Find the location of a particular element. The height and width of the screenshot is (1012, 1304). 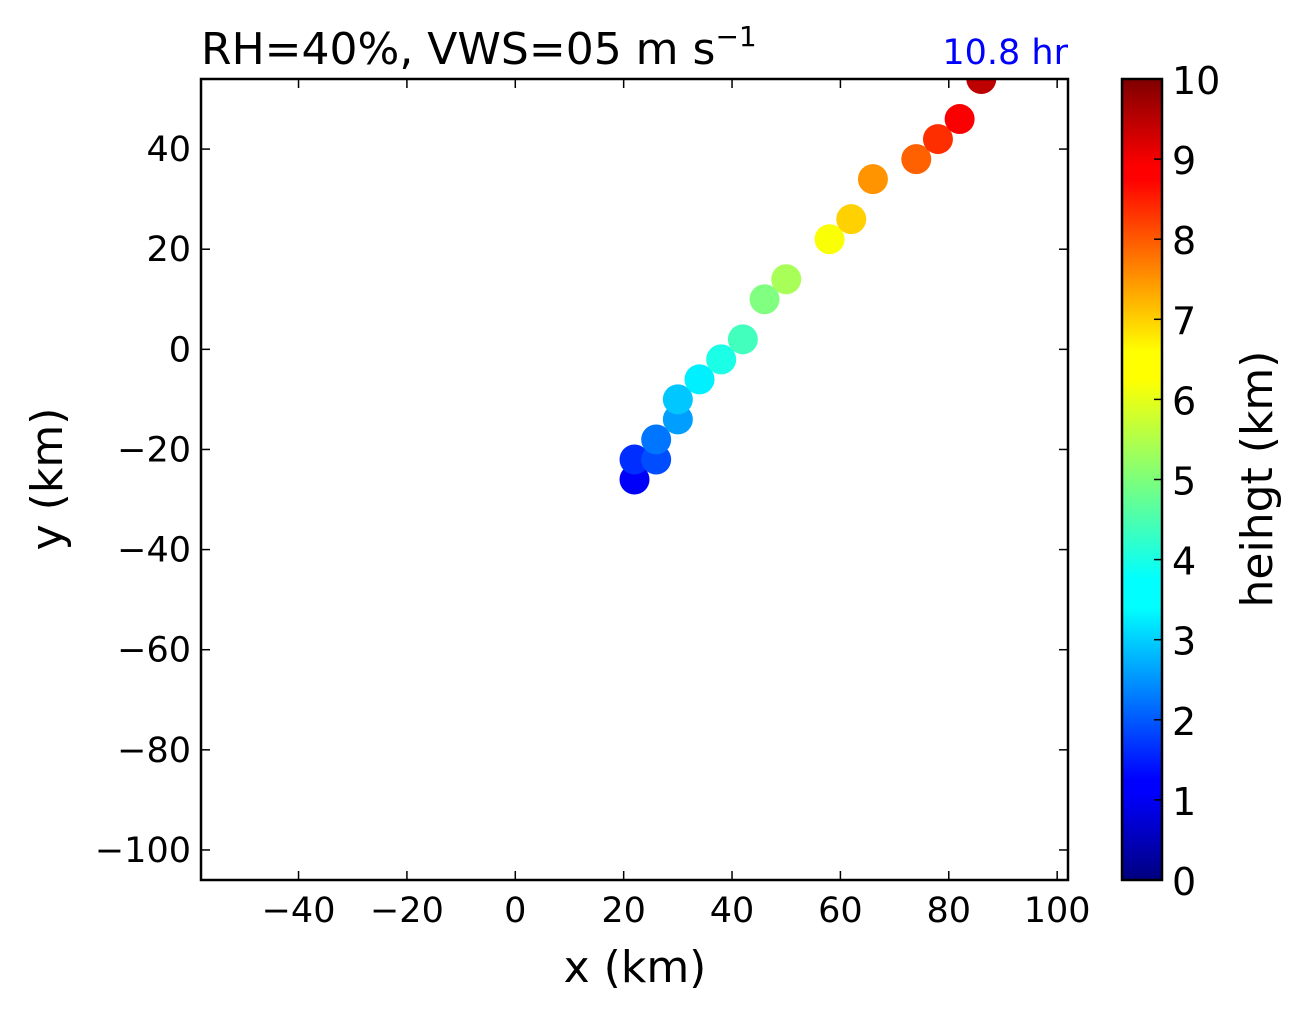

x-tick-label: 80 is located at coordinates (949, 911).